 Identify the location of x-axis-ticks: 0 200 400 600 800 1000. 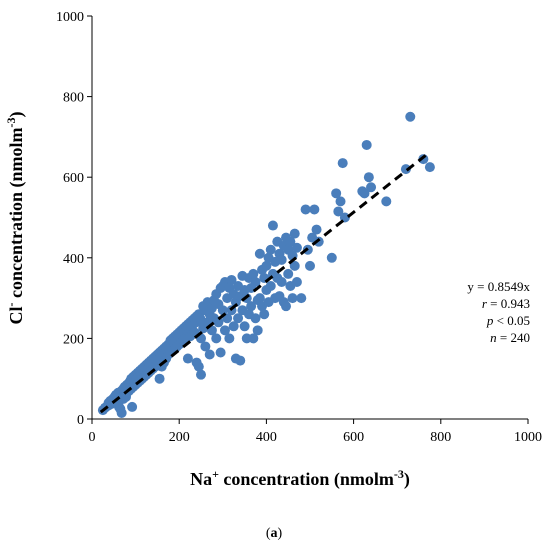
(315, 432).